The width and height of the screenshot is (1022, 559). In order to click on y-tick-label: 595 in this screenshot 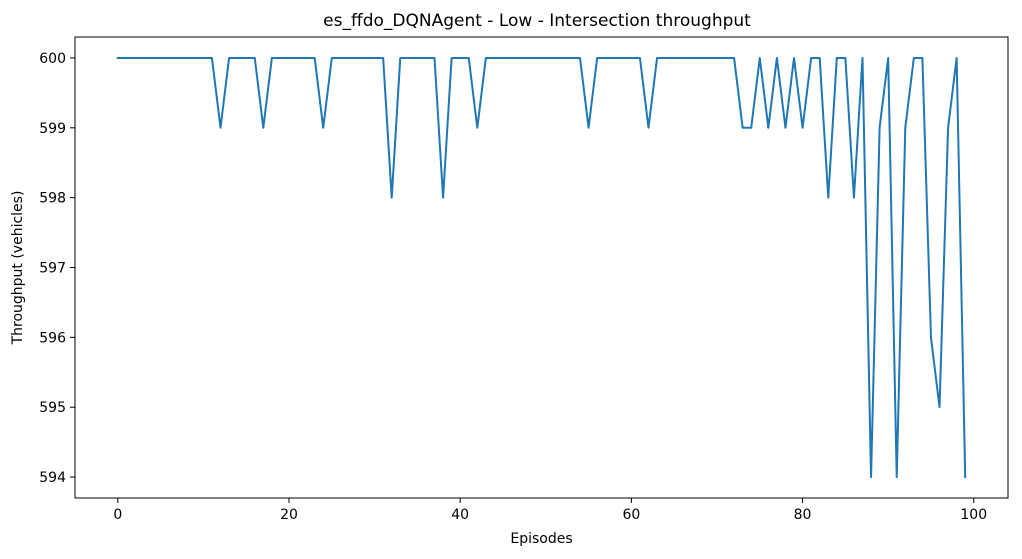, I will do `click(52, 408)`.